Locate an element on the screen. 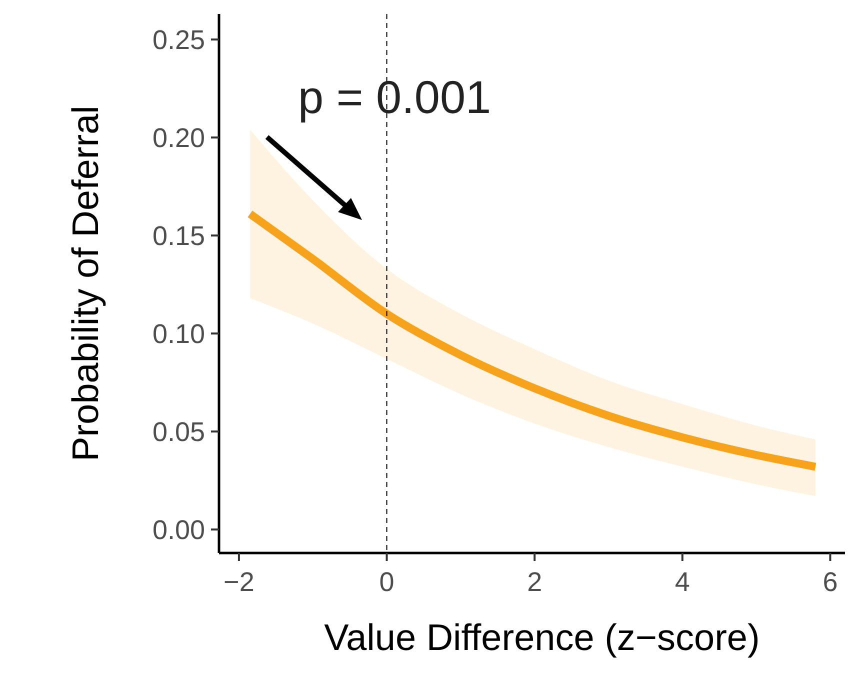 Image resolution: width=867 pixels, height=678 pixels. y-tick-label: 0.25 is located at coordinates (178, 39).